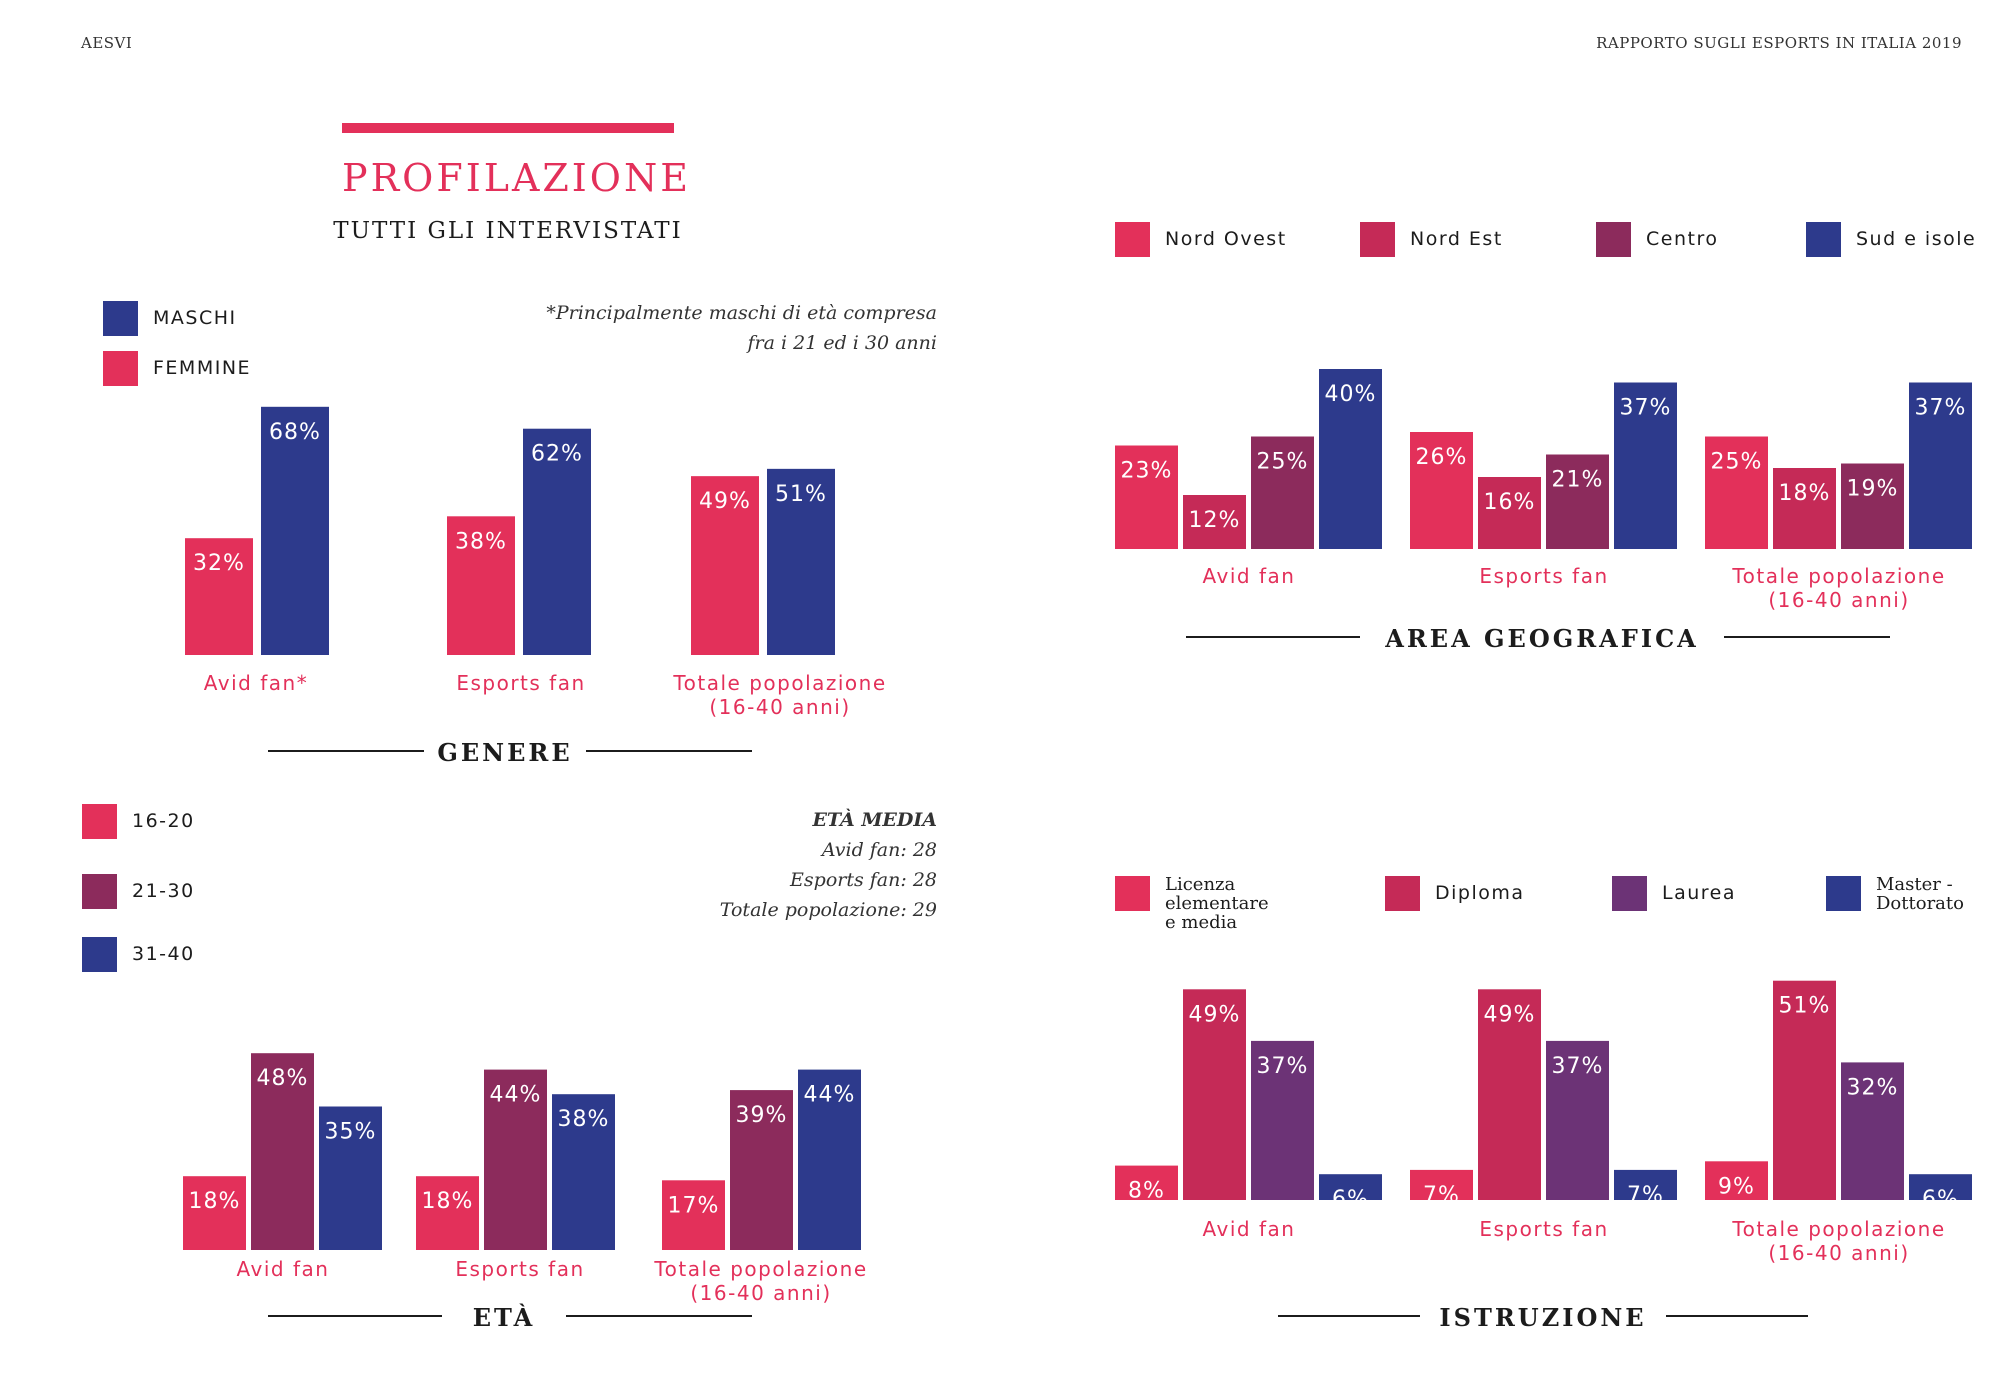 Image resolution: width=2008 pixels, height=1386 pixels. I want to click on legend-swatch-nord-est, so click(1377, 239).